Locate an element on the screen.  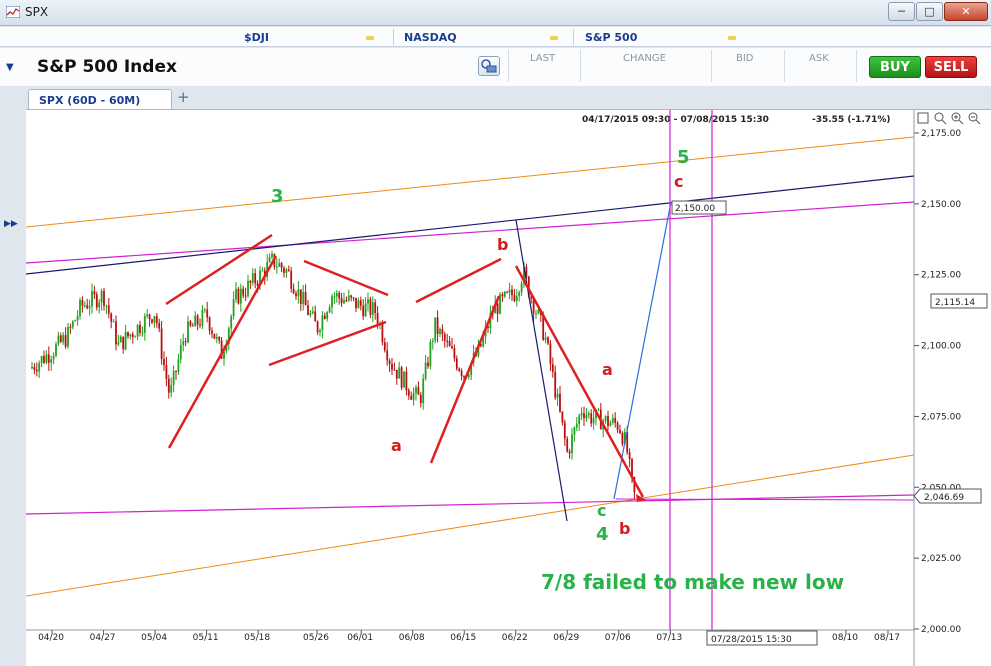
wave-label: a is located at coordinates (396, 445).